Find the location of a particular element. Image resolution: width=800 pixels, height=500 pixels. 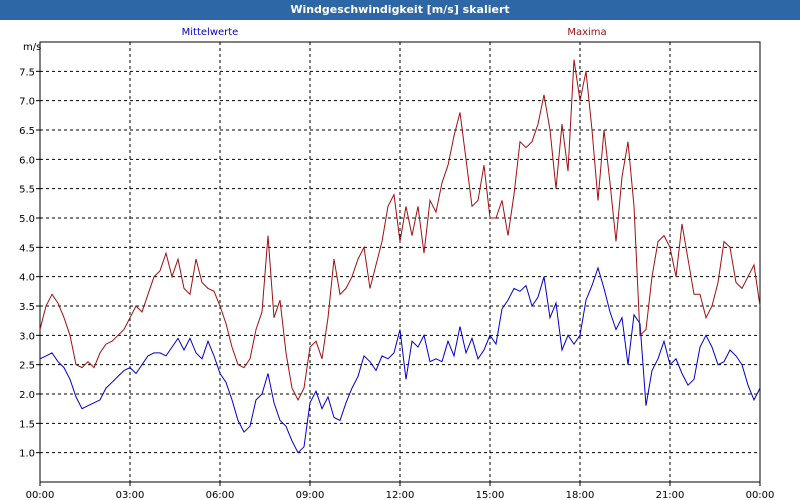

y-tick-label: 4.0 is located at coordinates (27, 278).